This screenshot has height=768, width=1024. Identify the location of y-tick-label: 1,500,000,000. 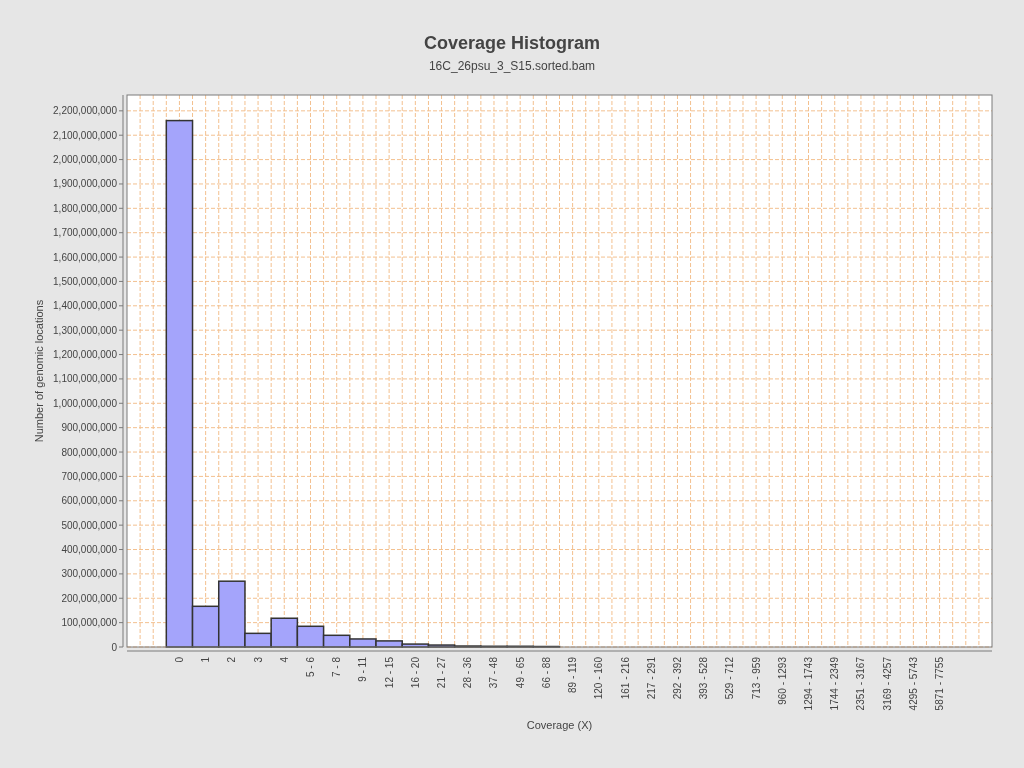
(85, 281).